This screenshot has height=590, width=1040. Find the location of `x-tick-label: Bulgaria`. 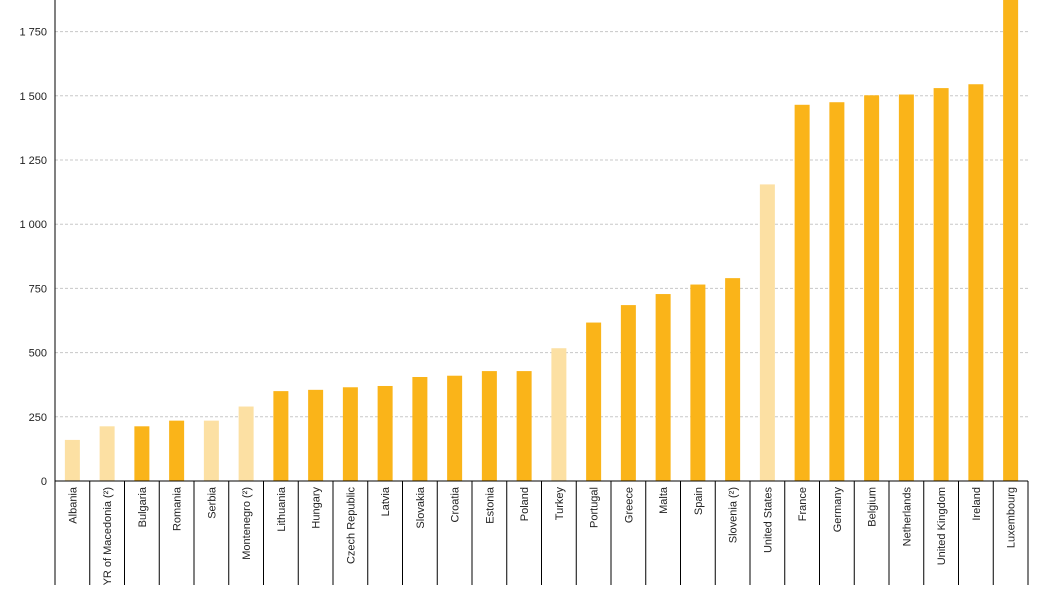

x-tick-label: Bulgaria is located at coordinates (143, 506).